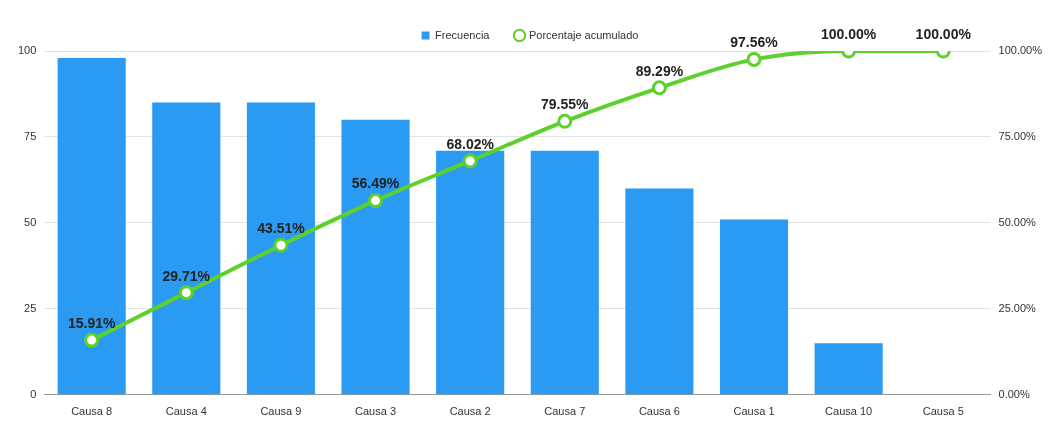 The width and height of the screenshot is (1060, 426). What do you see at coordinates (376, 411) in the screenshot?
I see `x-tick-label: Causa 3` at bounding box center [376, 411].